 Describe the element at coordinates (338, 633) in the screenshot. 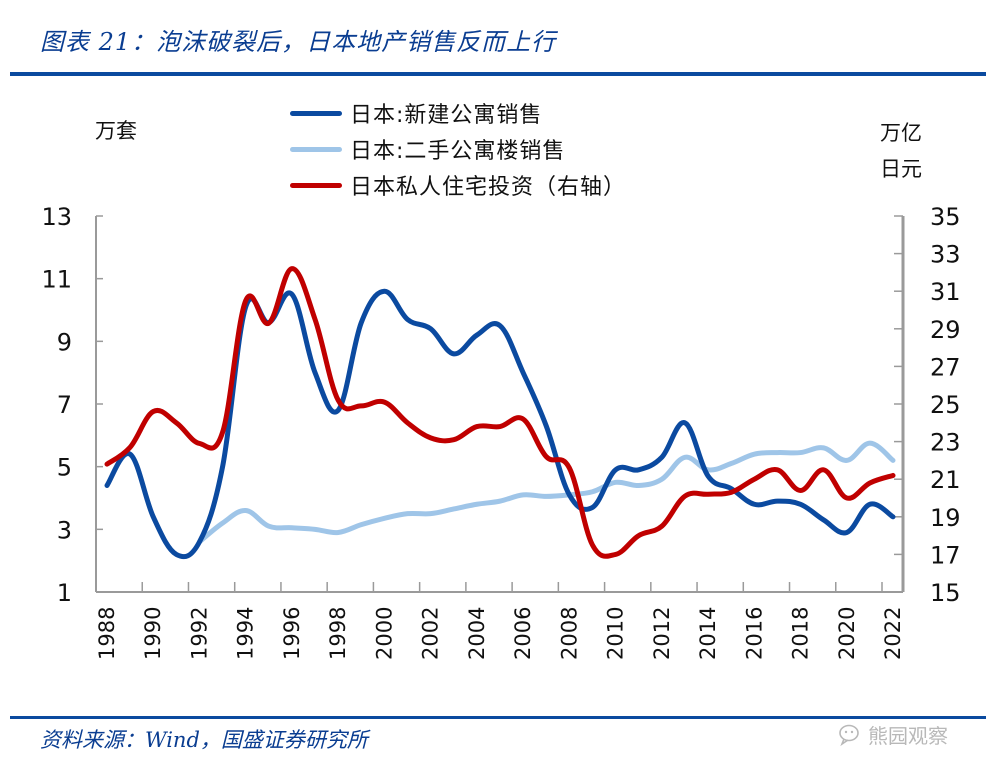

I see `x-axis-tick-label: 1998` at that location.